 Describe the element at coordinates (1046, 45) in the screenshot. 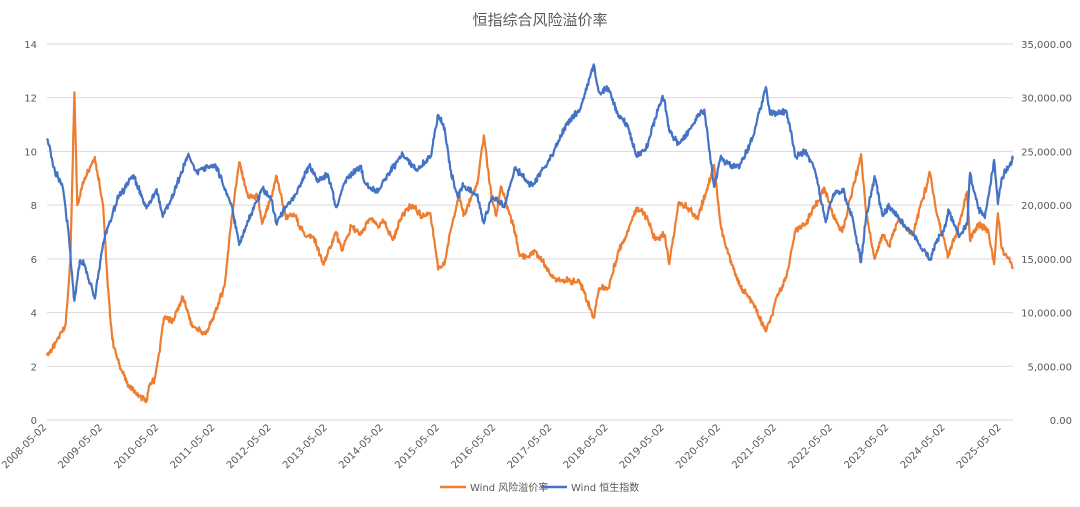

I see `right-axis-tick-label: 35,000.00` at that location.